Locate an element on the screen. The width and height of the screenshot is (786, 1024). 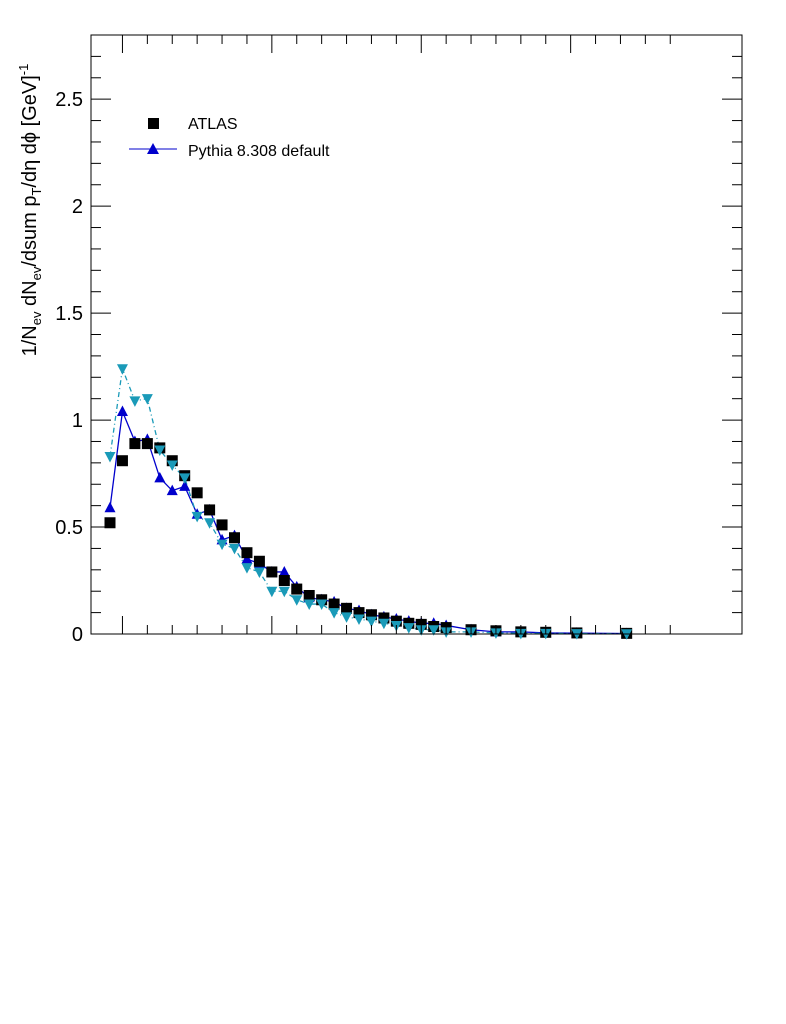
legend-label-pythia: Pythia 8.308 default is located at coordinates (259, 151).